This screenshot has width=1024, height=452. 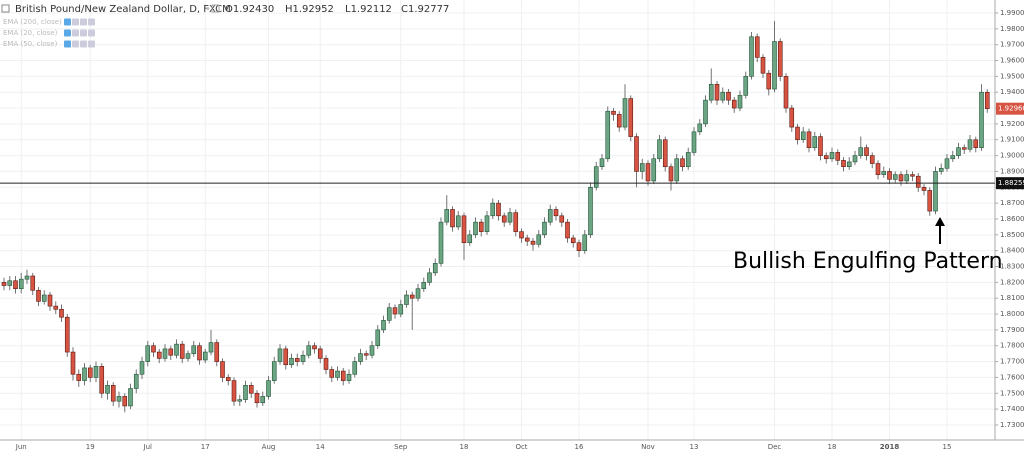 I want to click on y-tick-label: 1.84000, so click(x=1012, y=251).